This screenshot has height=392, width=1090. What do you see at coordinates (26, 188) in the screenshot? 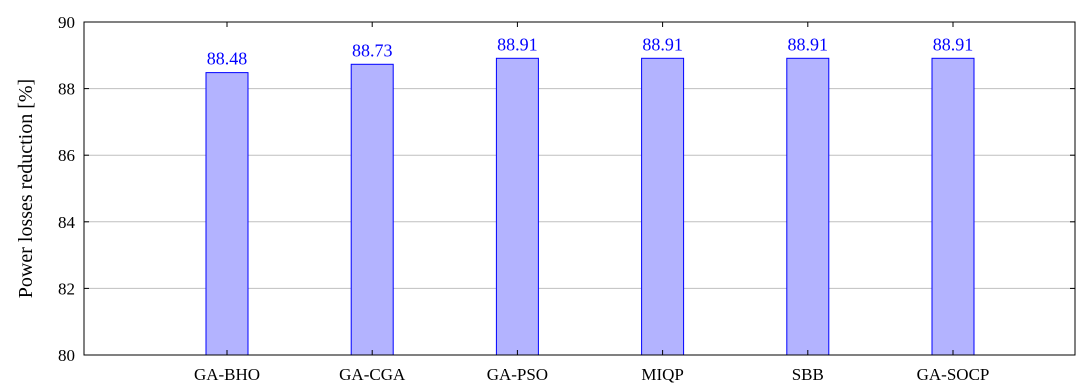
I see `y-axis-label: Power losses reduction [%]` at bounding box center [26, 188].